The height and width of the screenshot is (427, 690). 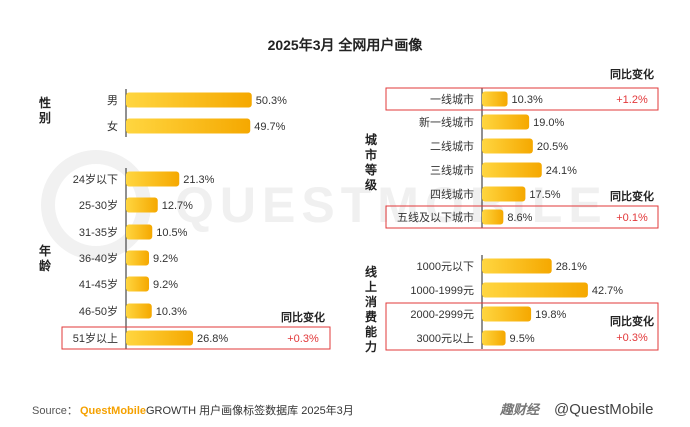 I want to click on watermark-text: QUESTMOBILE, so click(x=391, y=205).